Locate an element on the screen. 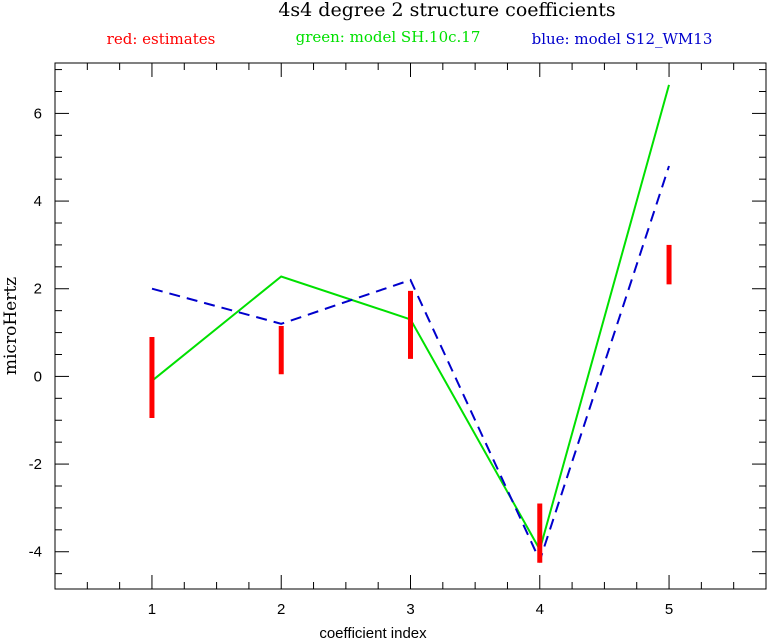 This screenshot has height=641, width=767. x-tick-label: 4 is located at coordinates (540, 609).